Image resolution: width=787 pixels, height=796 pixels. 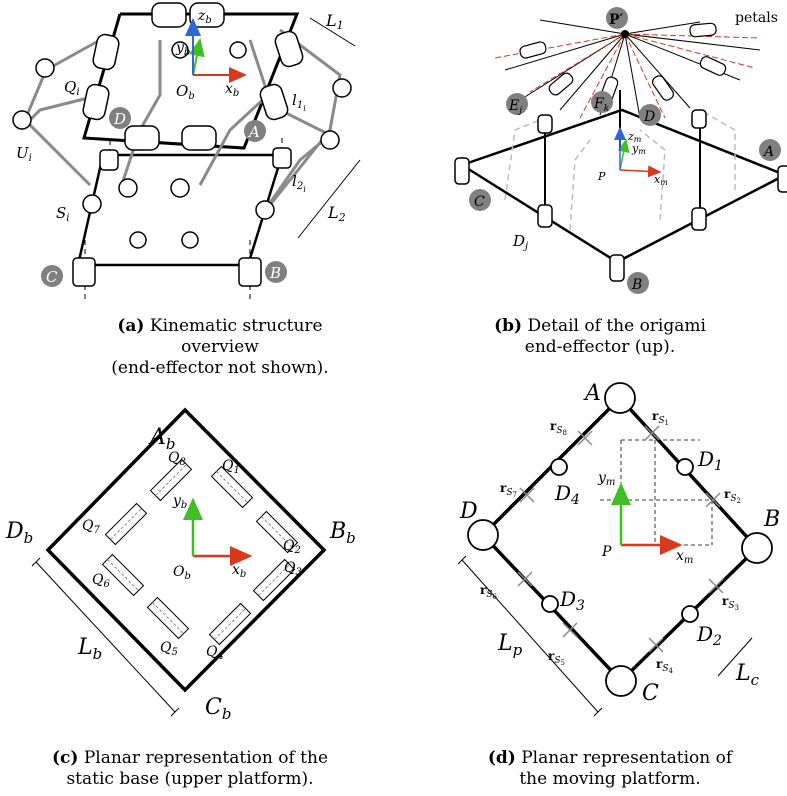 I want to click on label-L1: L1, so click(x=334, y=21).